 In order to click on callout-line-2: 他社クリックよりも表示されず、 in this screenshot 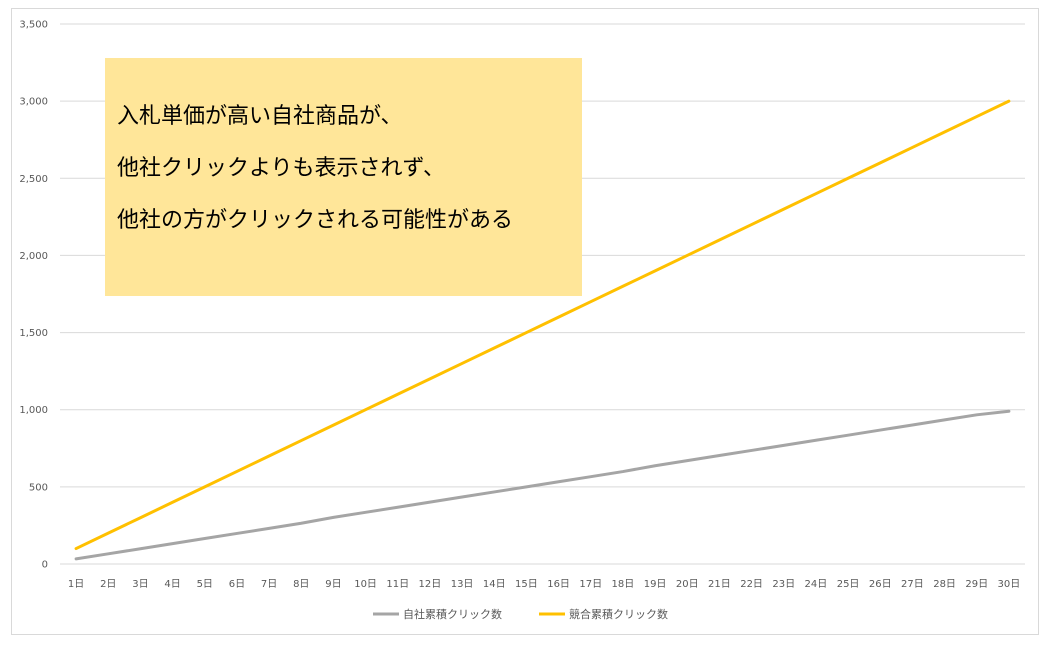, I will do `click(281, 168)`.